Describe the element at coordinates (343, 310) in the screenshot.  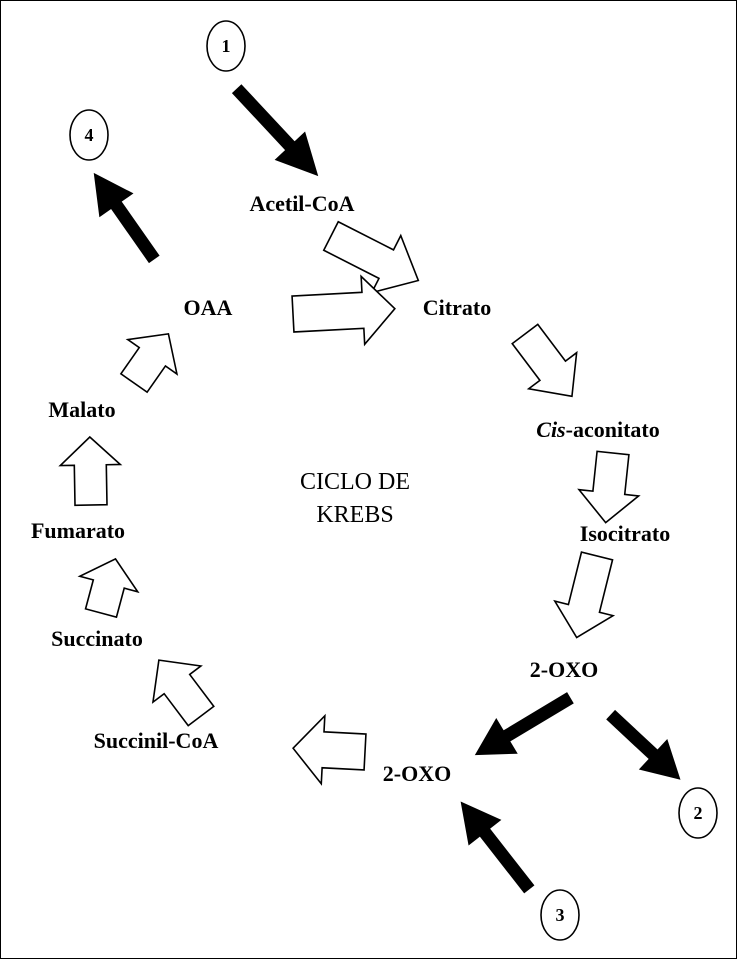
I see `hollow-arrow-oaa-citrate` at that location.